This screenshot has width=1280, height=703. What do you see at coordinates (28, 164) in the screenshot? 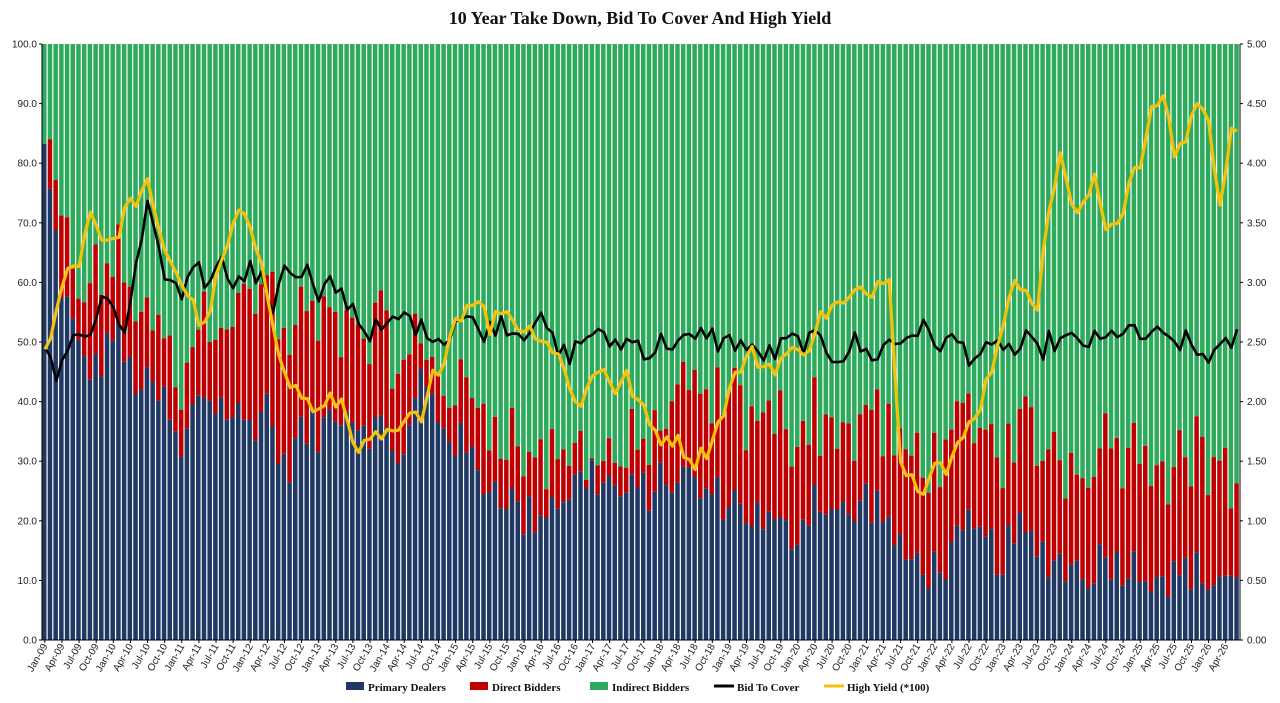
I see `left-tick-label: 80.0` at bounding box center [28, 164].